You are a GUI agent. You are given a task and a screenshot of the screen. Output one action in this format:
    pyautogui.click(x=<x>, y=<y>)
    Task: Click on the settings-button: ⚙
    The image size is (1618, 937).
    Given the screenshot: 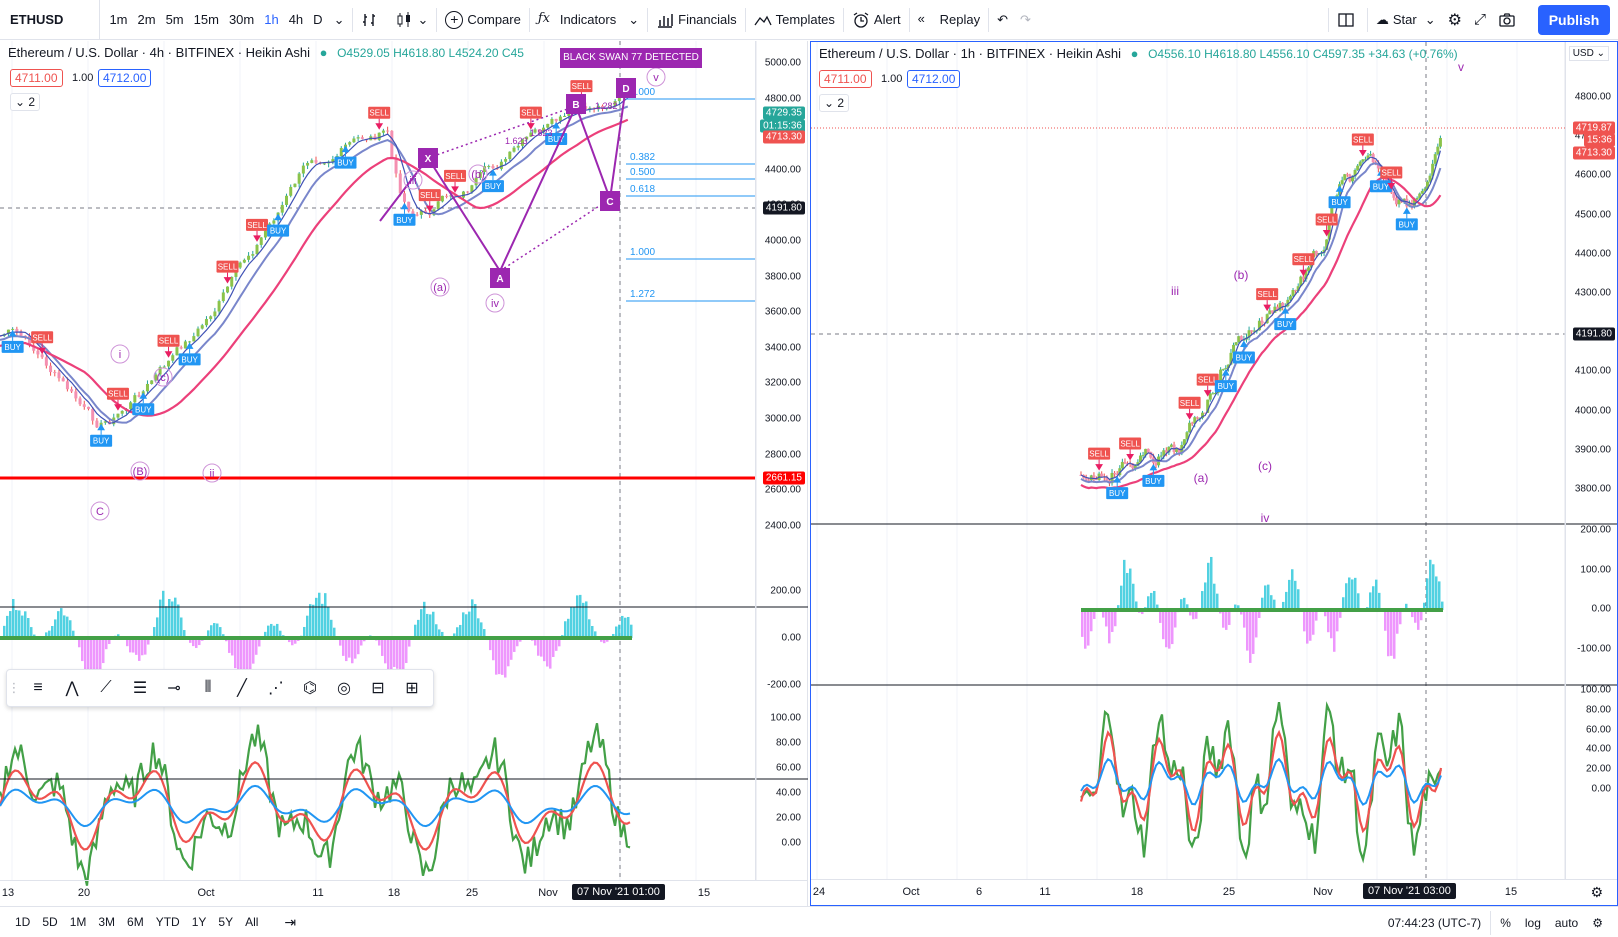 What is the action you would take?
    pyautogui.click(x=1455, y=20)
    